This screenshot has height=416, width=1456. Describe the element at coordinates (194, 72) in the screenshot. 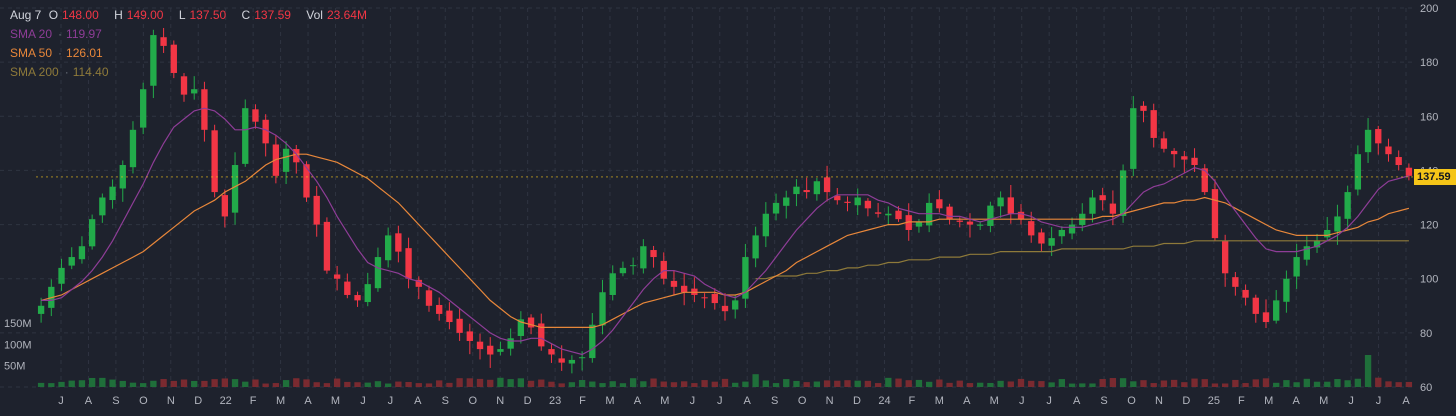

I see `sma200-legend: SMA 200 · 114.40` at that location.